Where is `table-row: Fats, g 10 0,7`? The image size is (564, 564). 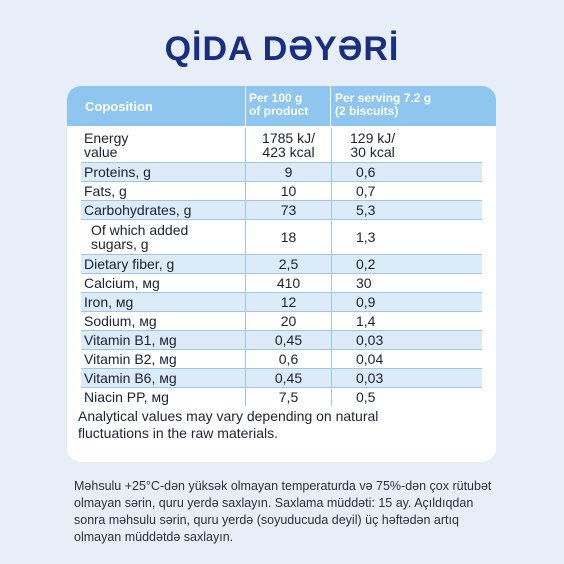 table-row: Fats, g 10 0,7 is located at coordinates (281, 191).